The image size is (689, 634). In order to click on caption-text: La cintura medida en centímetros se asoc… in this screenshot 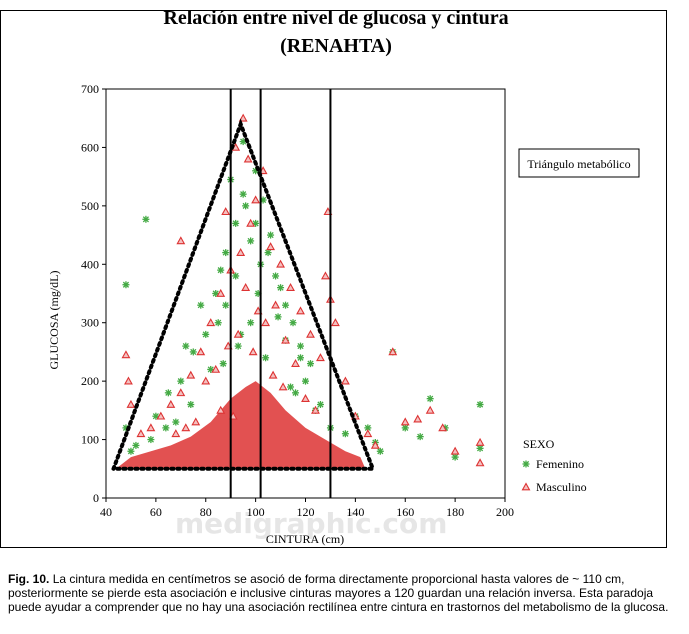, I will do `click(338, 593)`.